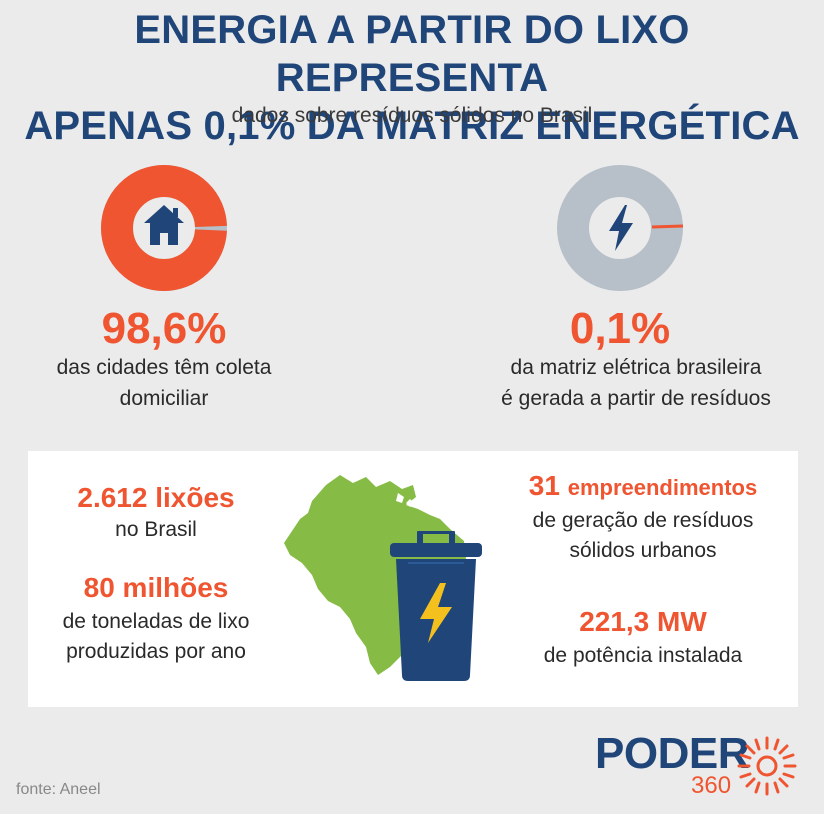 The image size is (824, 814). What do you see at coordinates (620, 328) in the screenshot?
I see `energy-matrix-value: 0,1%` at bounding box center [620, 328].